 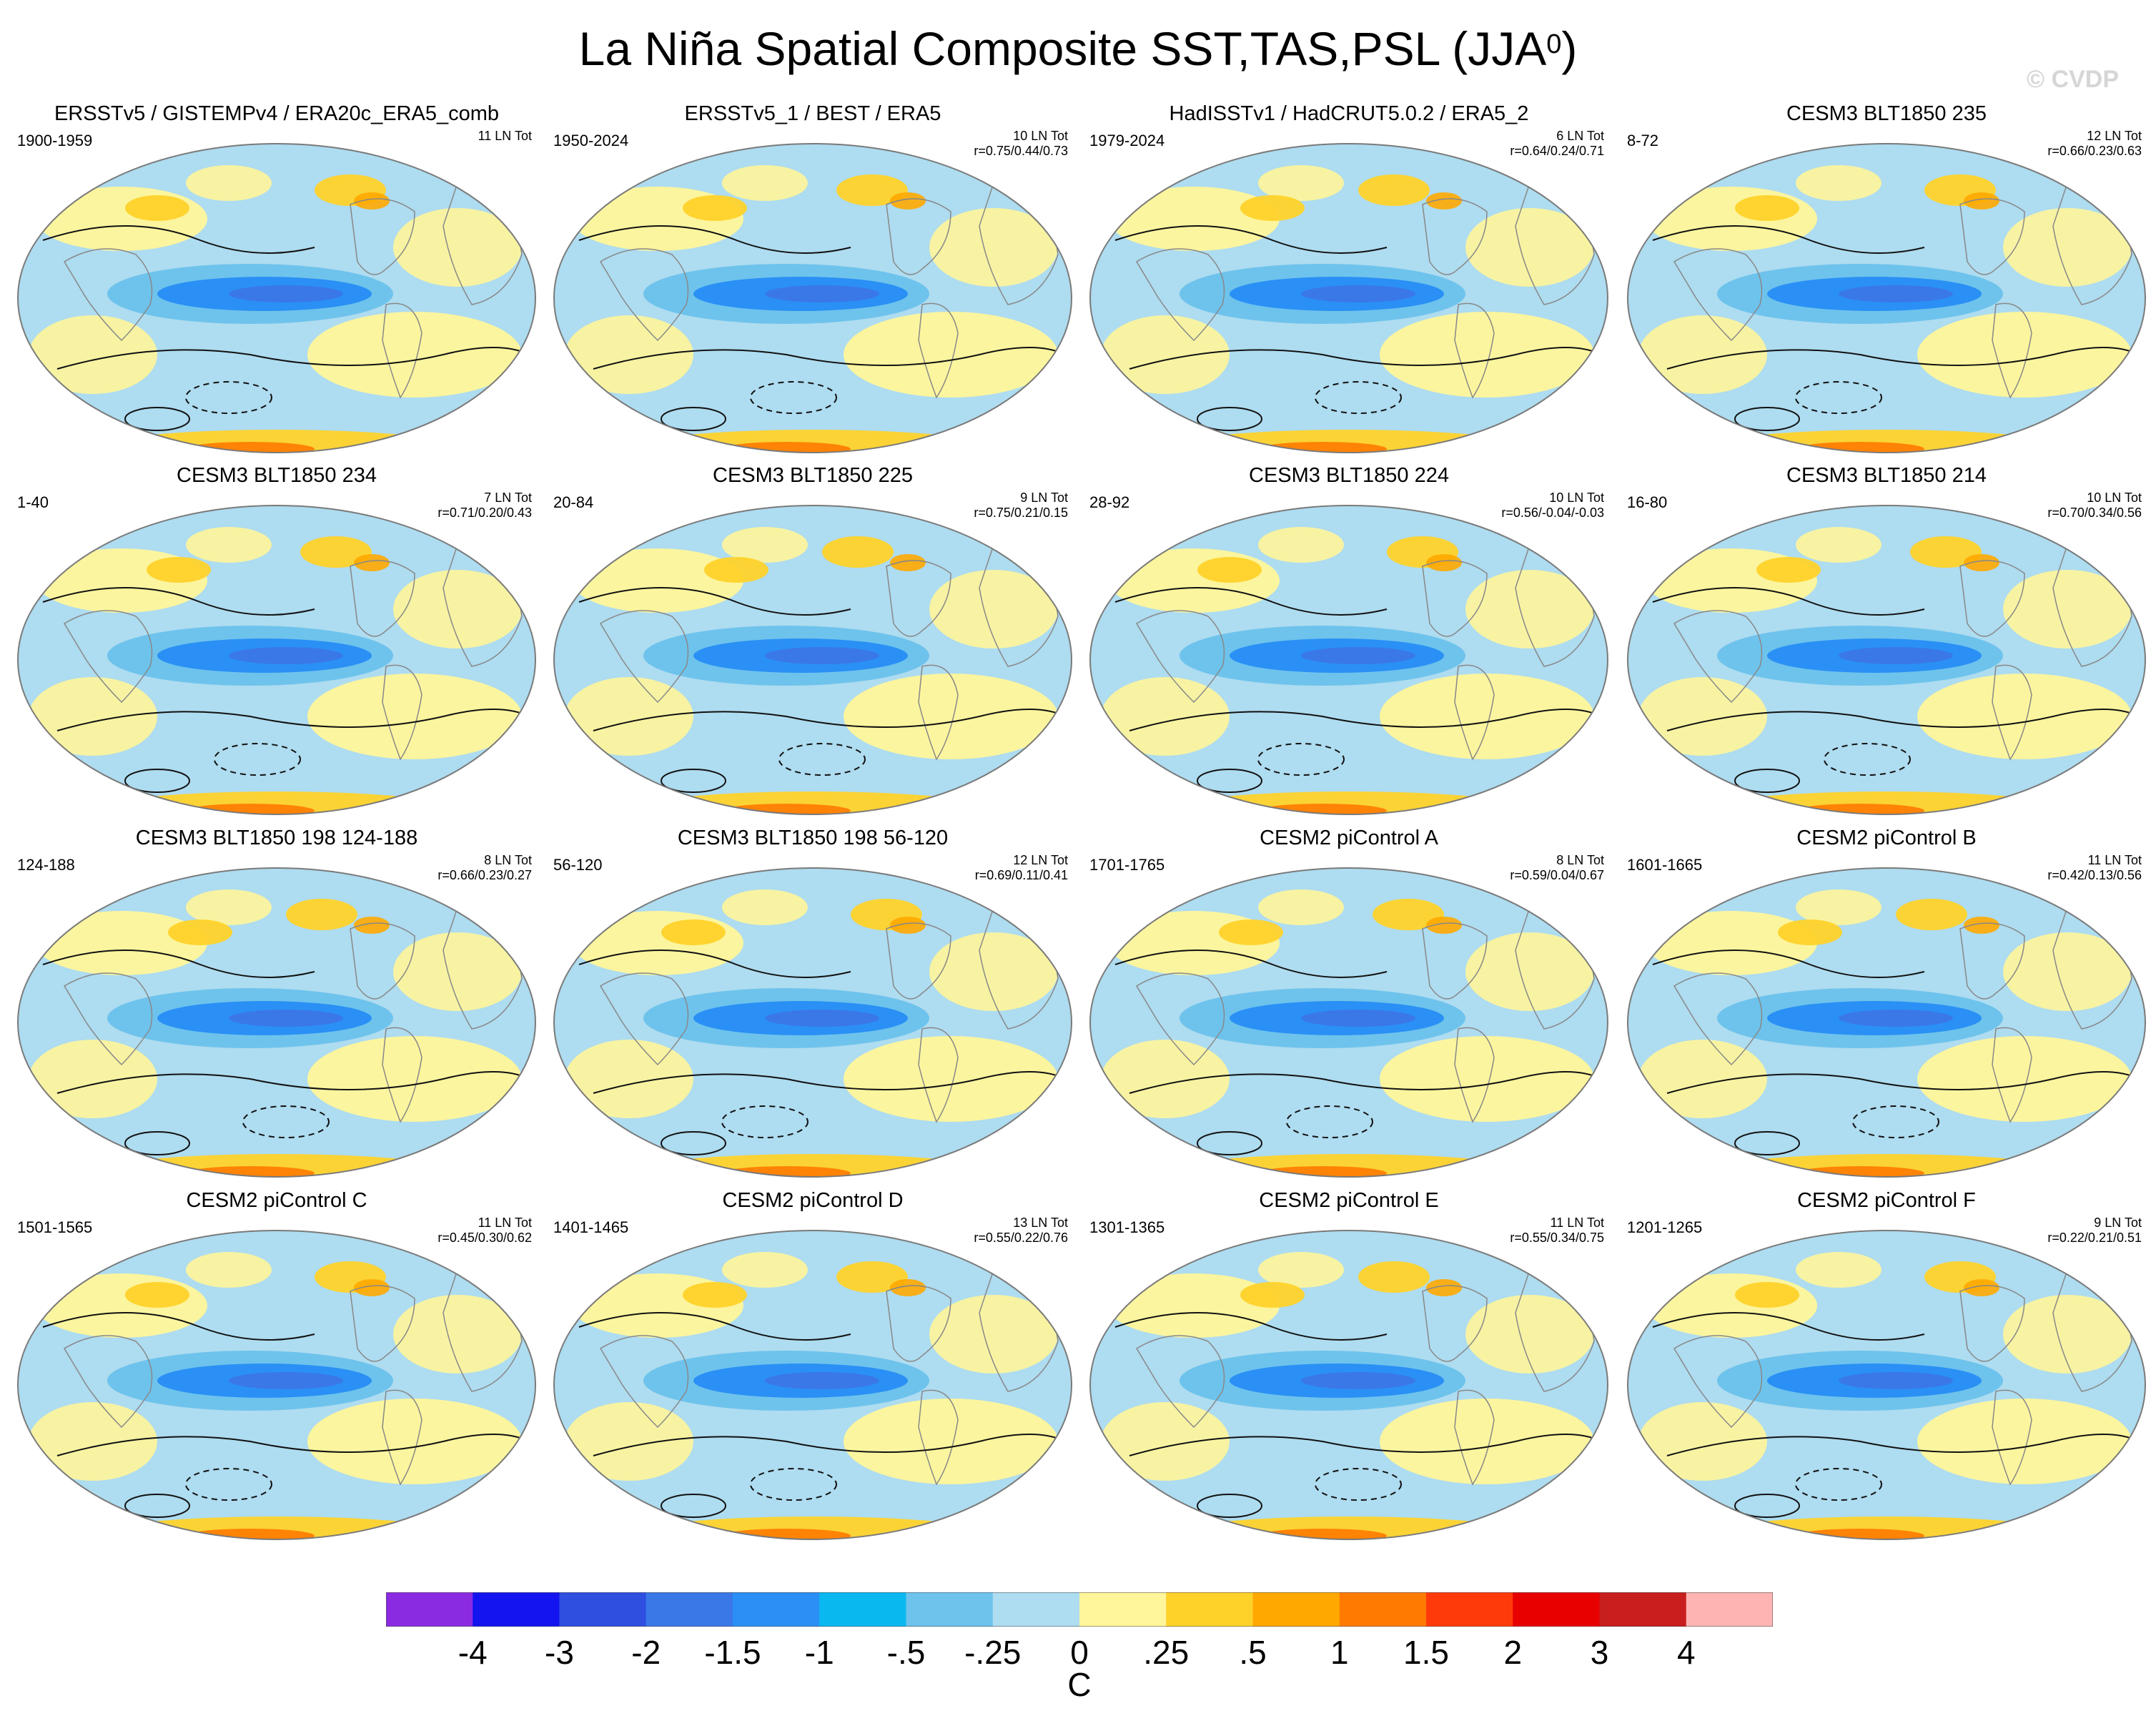 What do you see at coordinates (1647, 502) in the screenshot?
I see `panel-years: 16-80` at bounding box center [1647, 502].